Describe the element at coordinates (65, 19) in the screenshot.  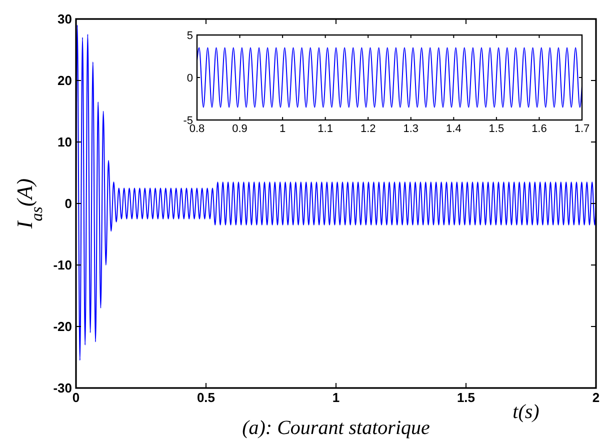
I see `y-tick-label: 30` at that location.